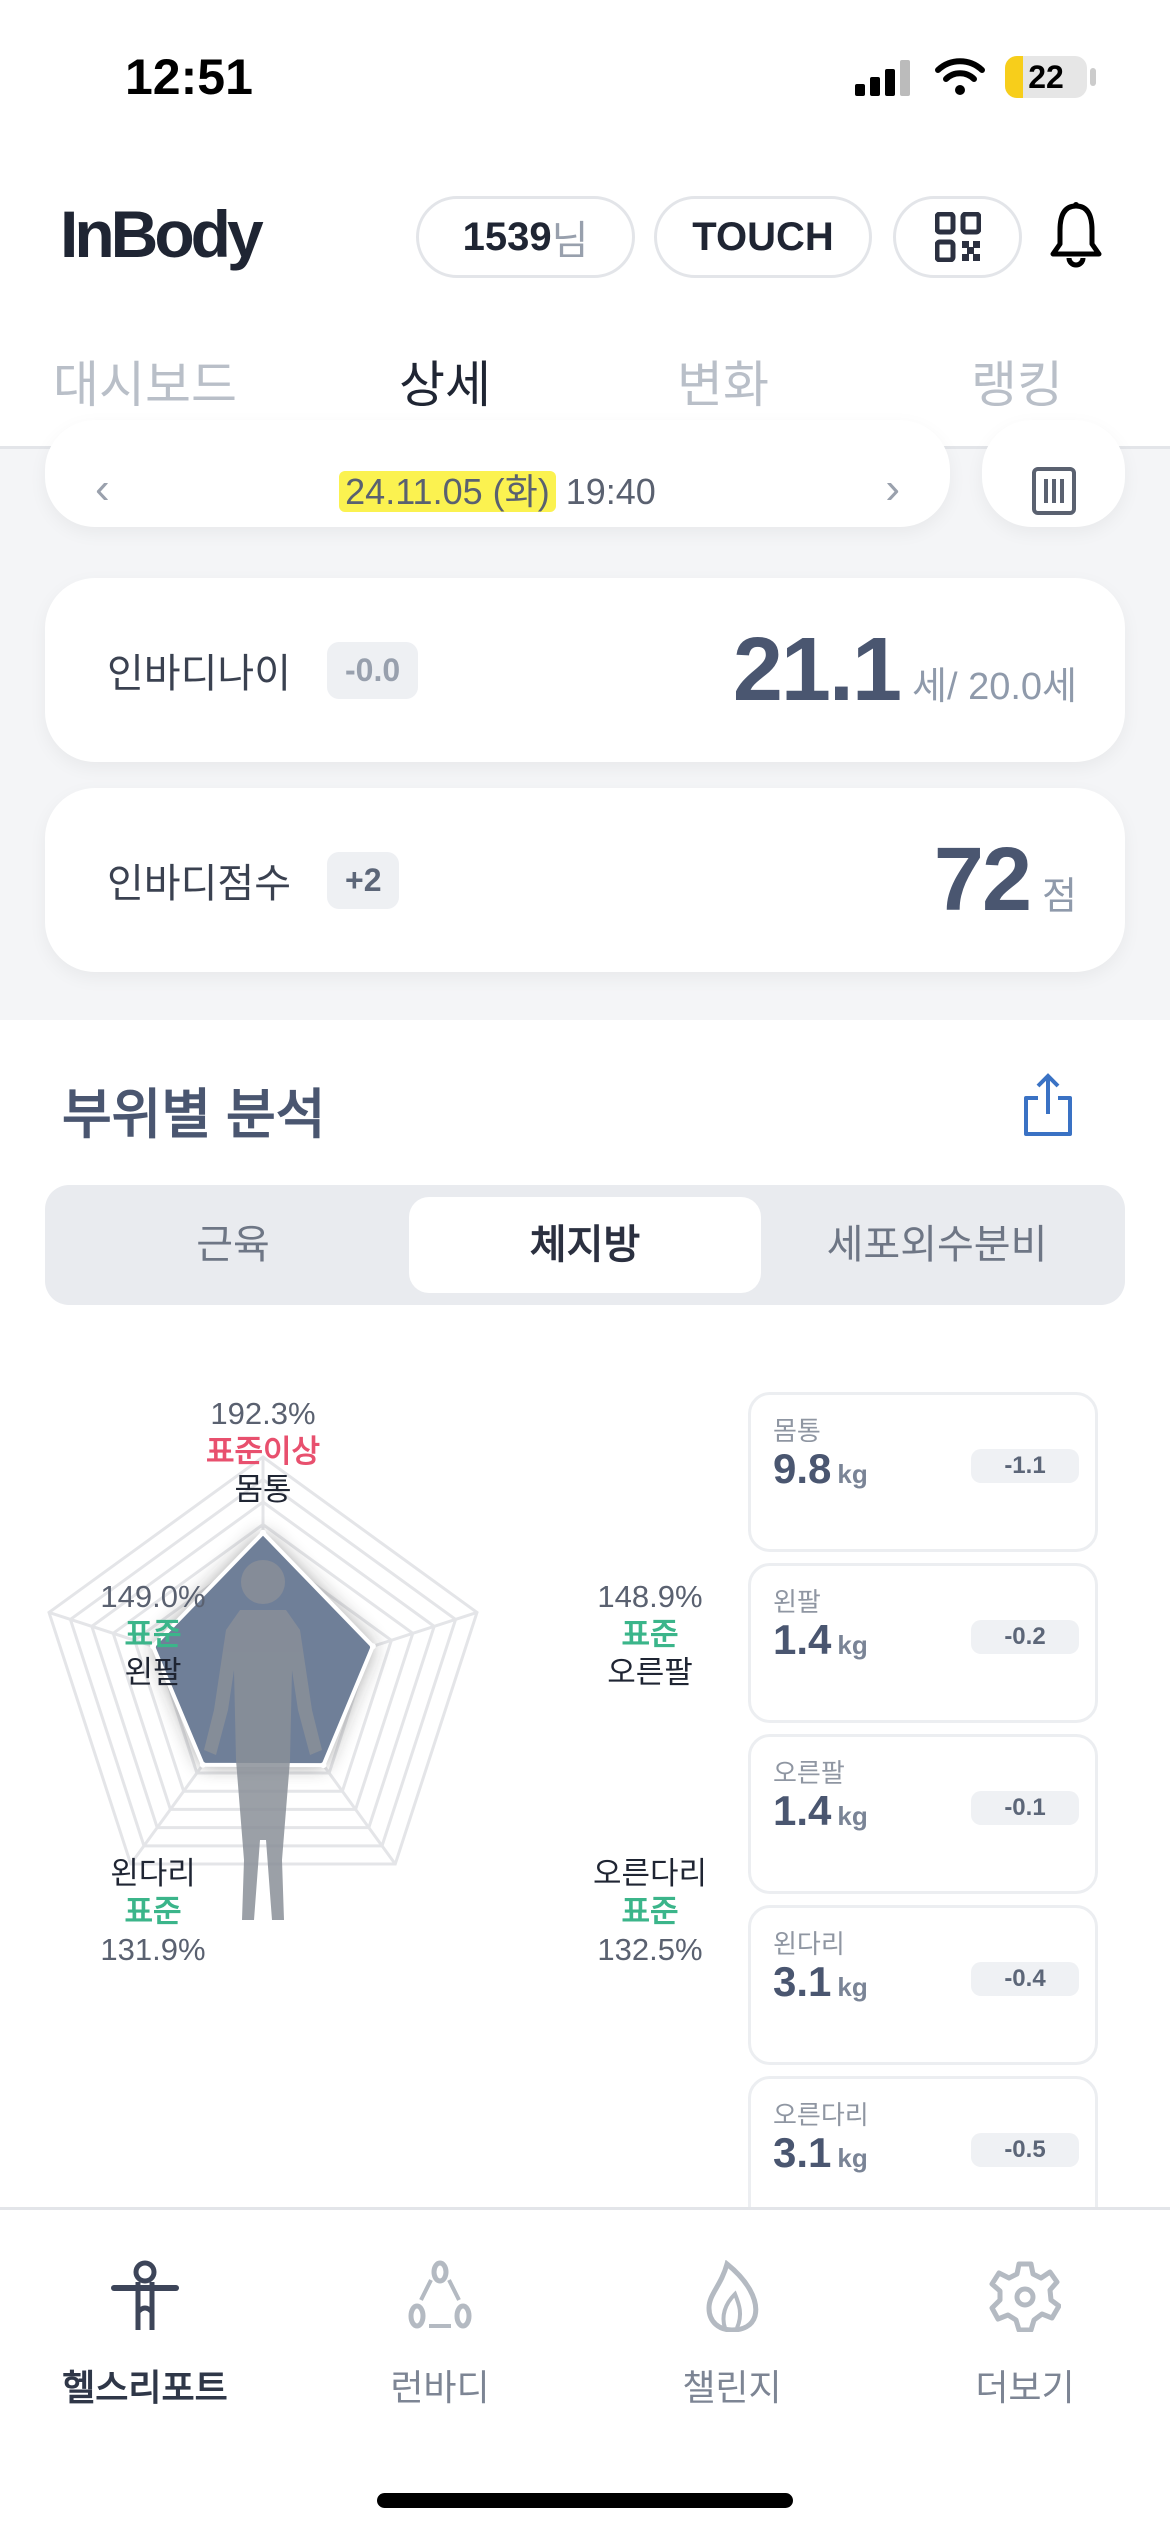 This screenshot has height=2532, width=1170. Describe the element at coordinates (797, 1602) in the screenshot. I see `part-name: 왼팔` at that location.